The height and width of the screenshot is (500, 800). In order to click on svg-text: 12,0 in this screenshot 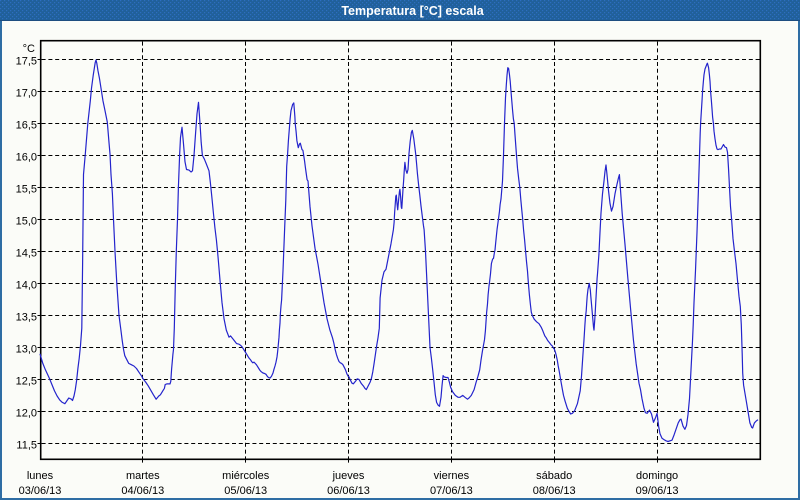, I will do `click(26, 414)`.